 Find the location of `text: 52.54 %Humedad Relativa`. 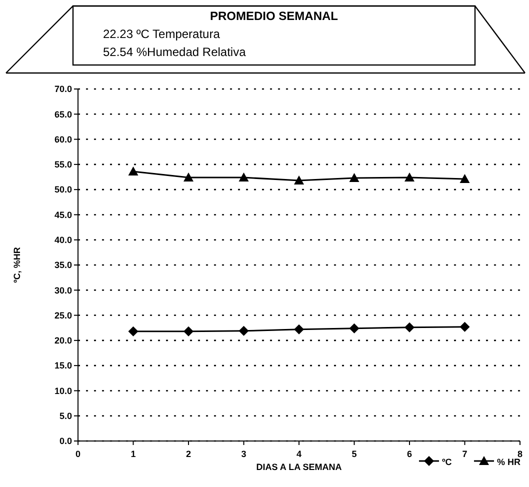

text: 52.54 %Humedad Relativa is located at coordinates (174, 52).